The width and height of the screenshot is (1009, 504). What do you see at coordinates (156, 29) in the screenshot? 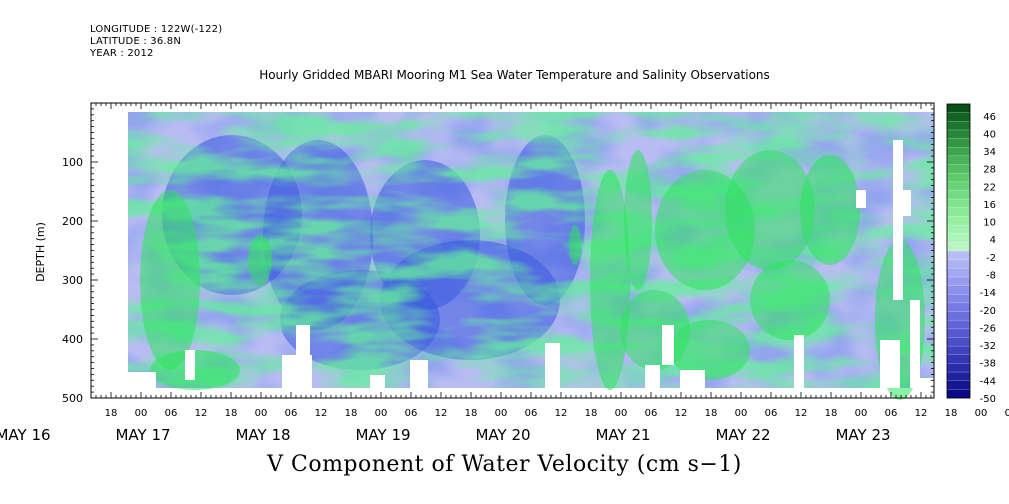
I see `longitude-label: LONGITUDE : 122W(-122)` at bounding box center [156, 29].